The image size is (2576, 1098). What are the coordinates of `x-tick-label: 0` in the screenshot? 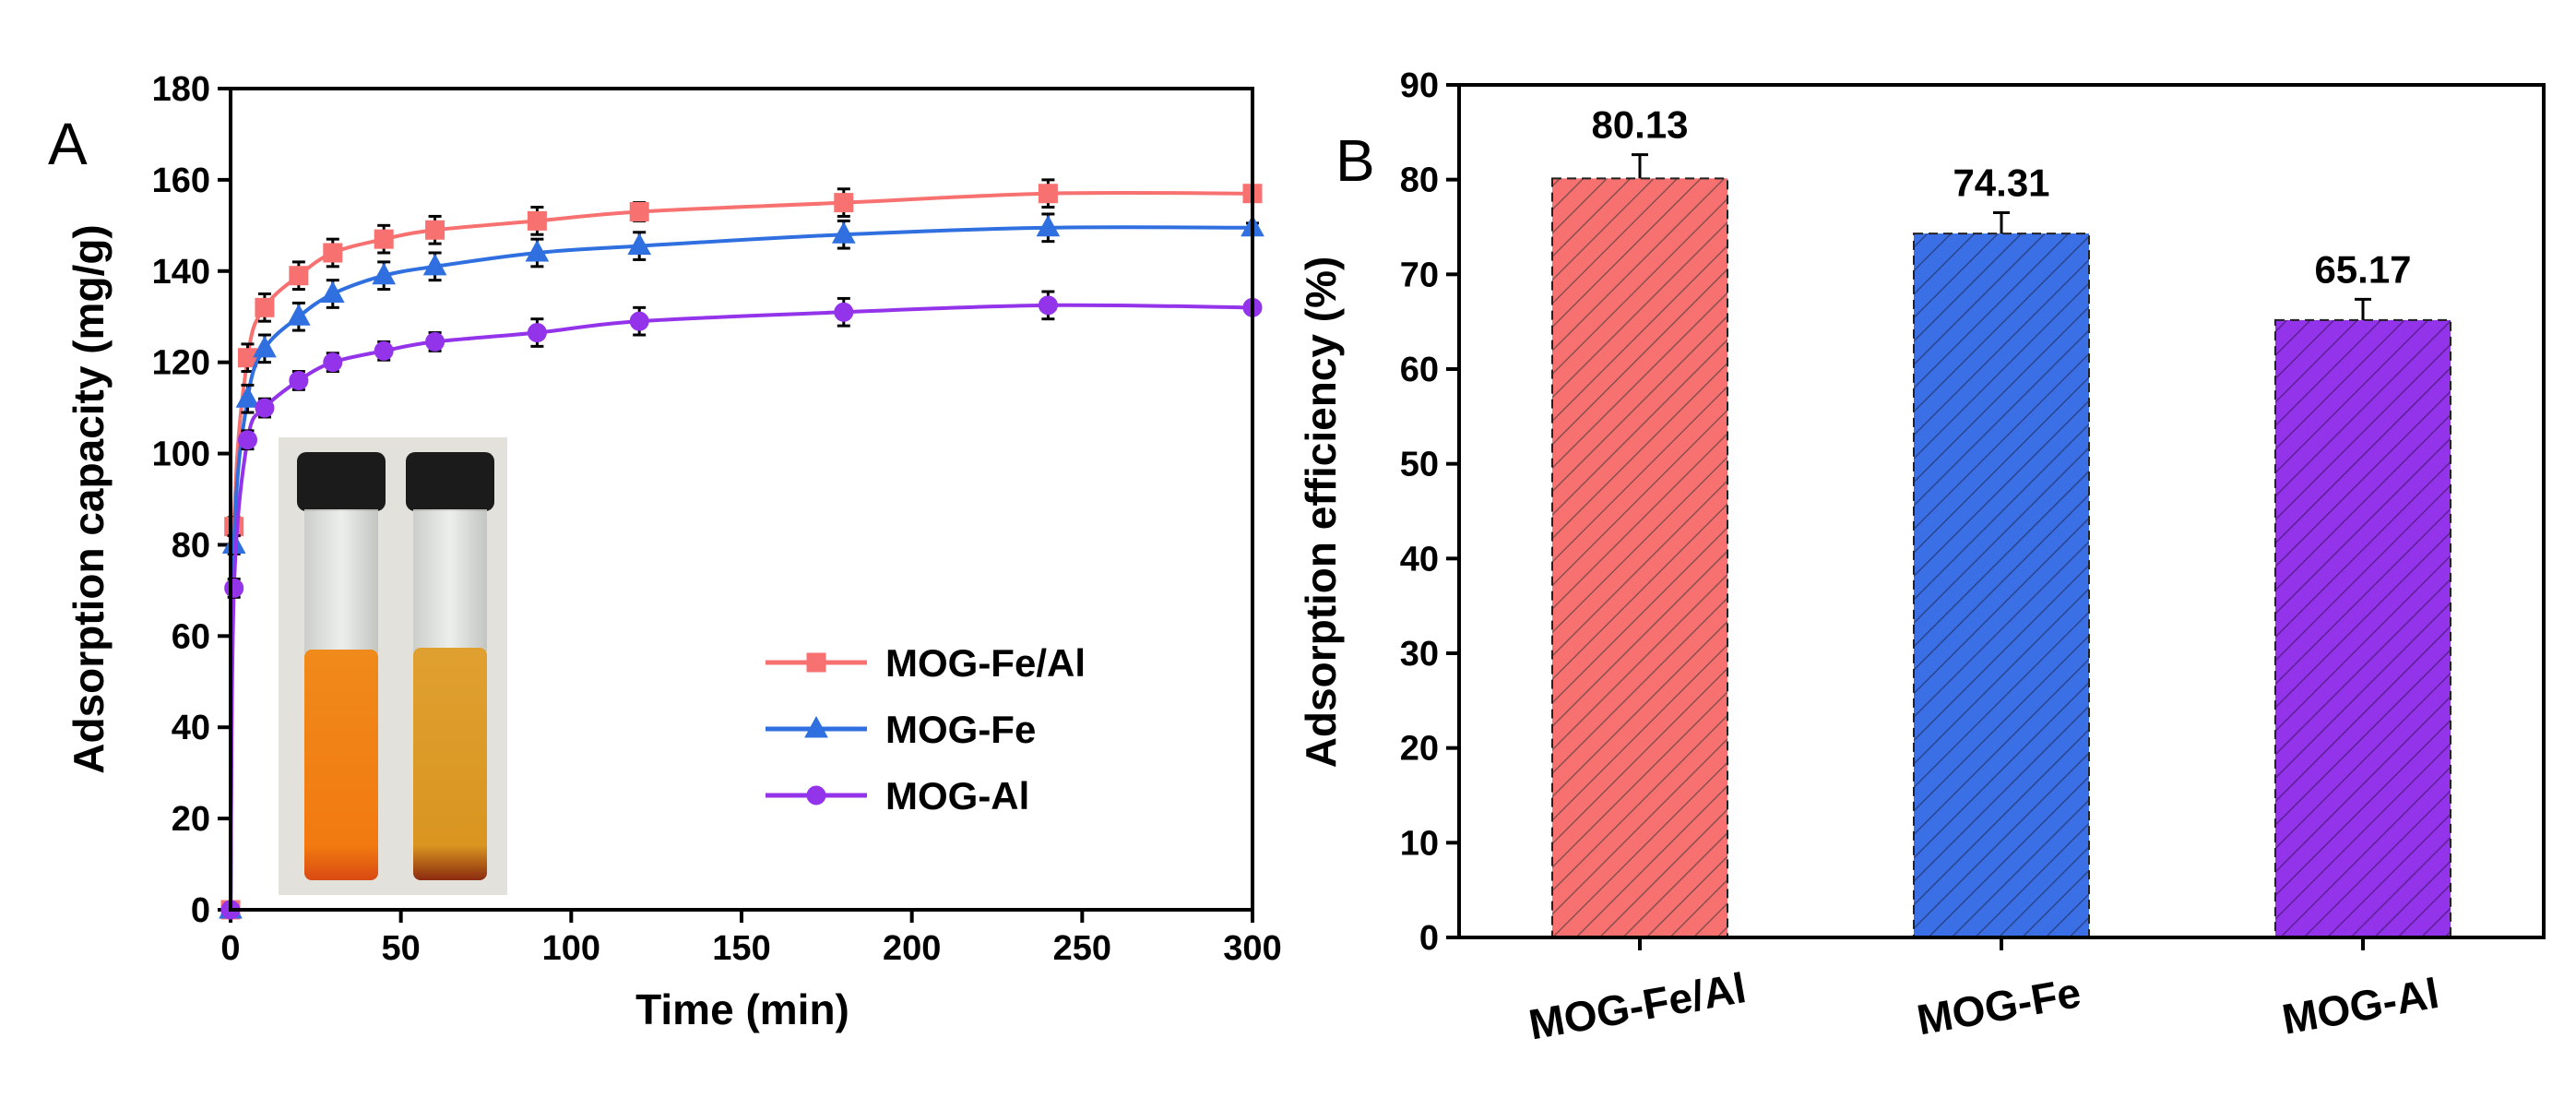 It's located at (230, 948).